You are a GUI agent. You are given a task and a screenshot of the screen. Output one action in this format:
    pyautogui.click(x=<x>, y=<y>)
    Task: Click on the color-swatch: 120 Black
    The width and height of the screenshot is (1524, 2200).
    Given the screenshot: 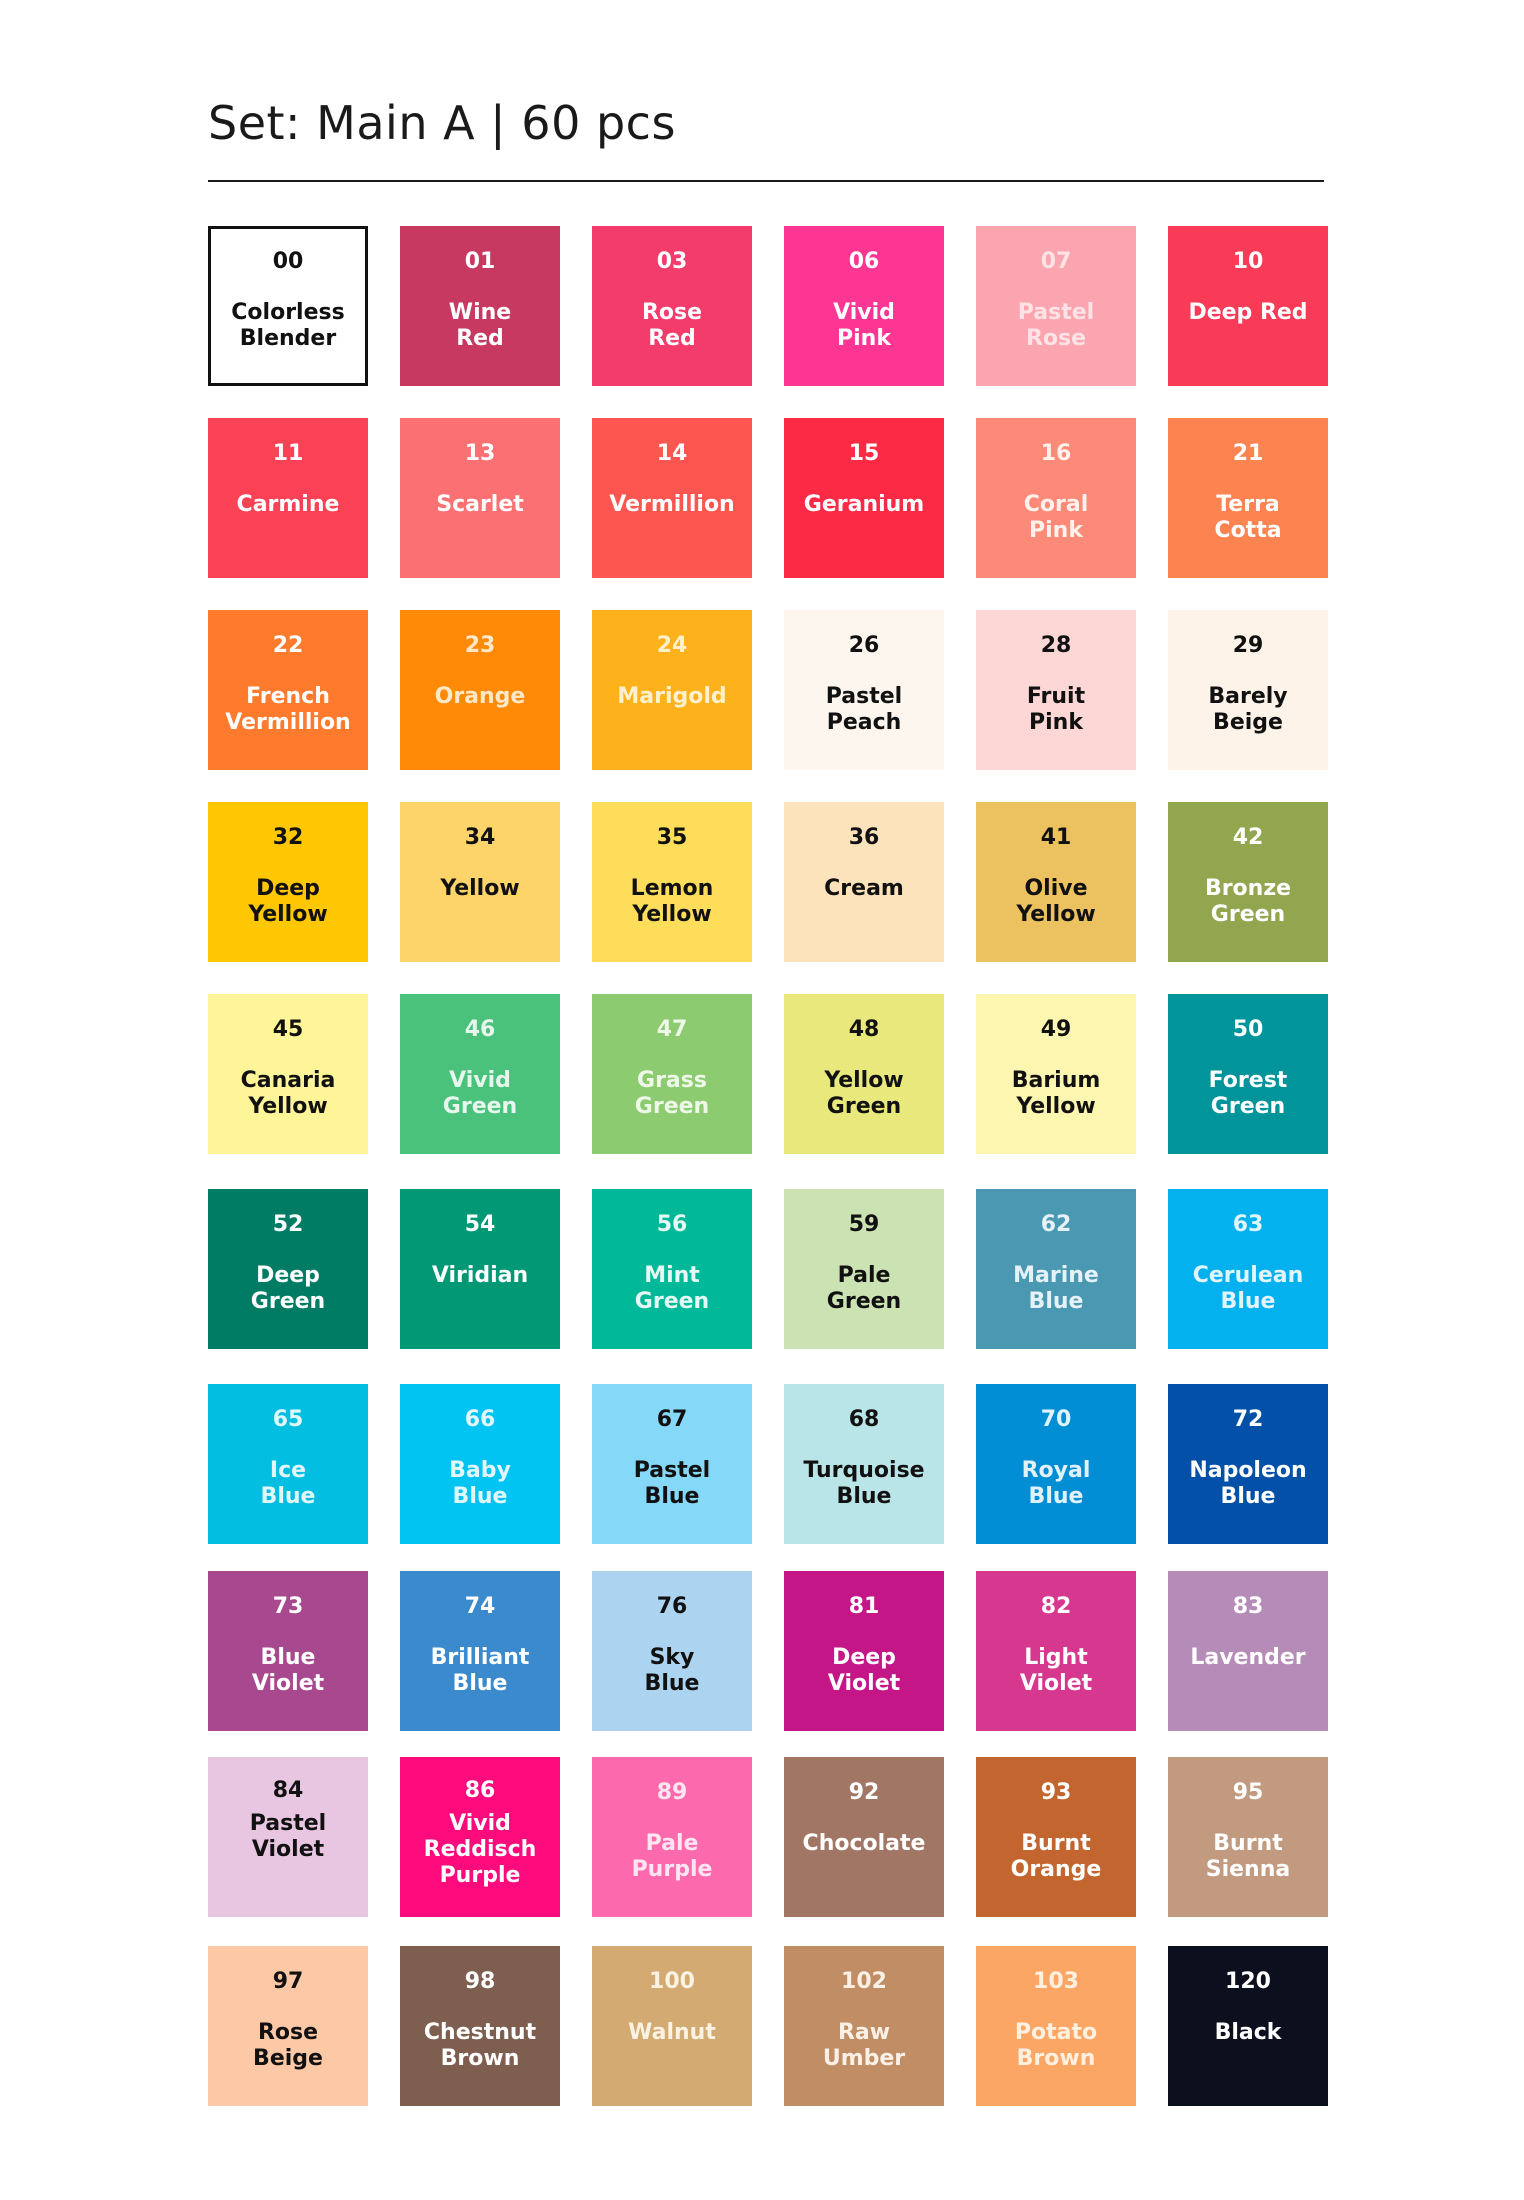 What is the action you would take?
    pyautogui.click(x=1248, y=2026)
    